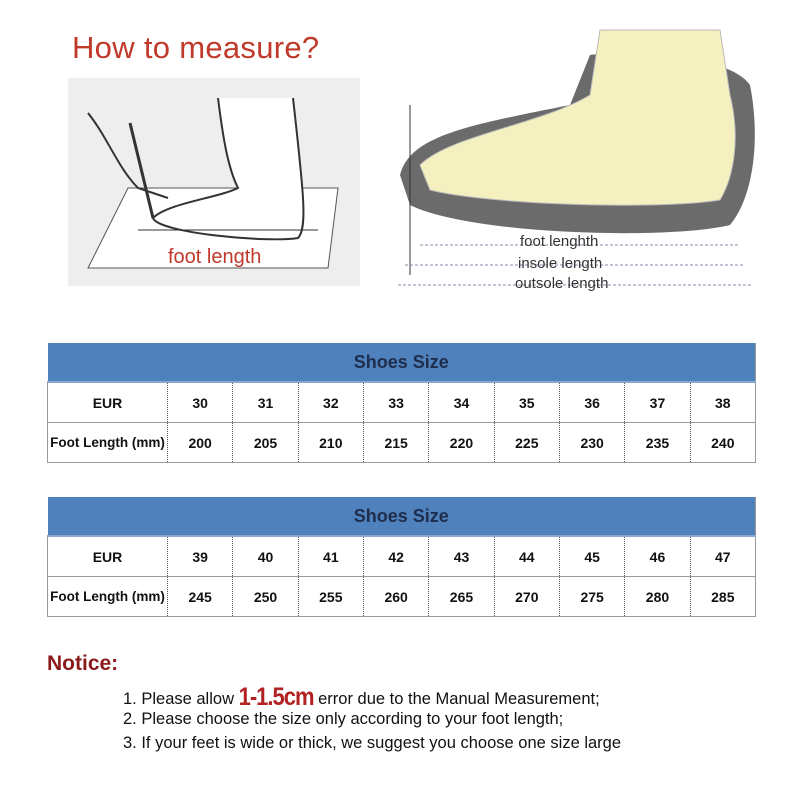 The width and height of the screenshot is (800, 800). What do you see at coordinates (83, 663) in the screenshot?
I see `notice-heading: Notice:` at bounding box center [83, 663].